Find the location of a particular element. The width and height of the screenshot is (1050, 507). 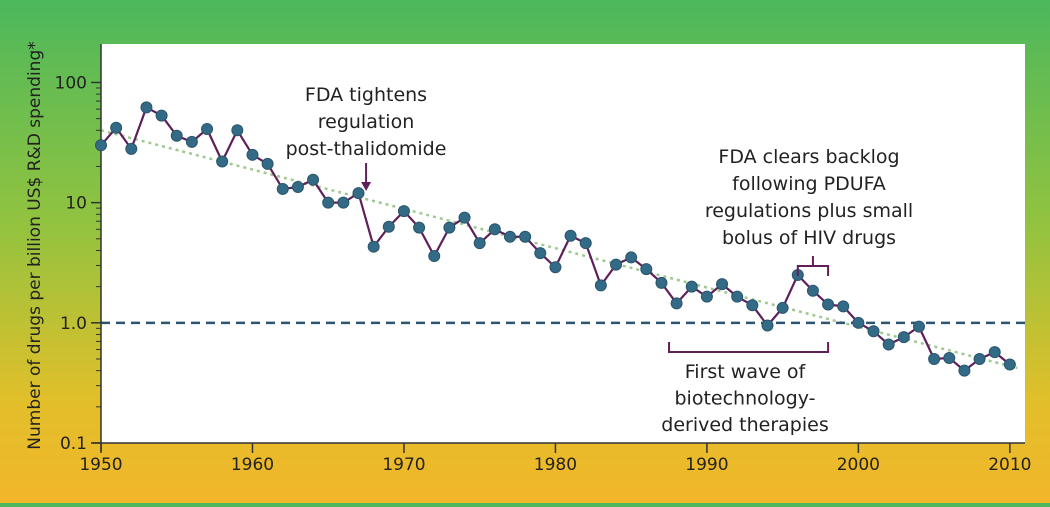

x-tick-label: 2010 is located at coordinates (1009, 465).